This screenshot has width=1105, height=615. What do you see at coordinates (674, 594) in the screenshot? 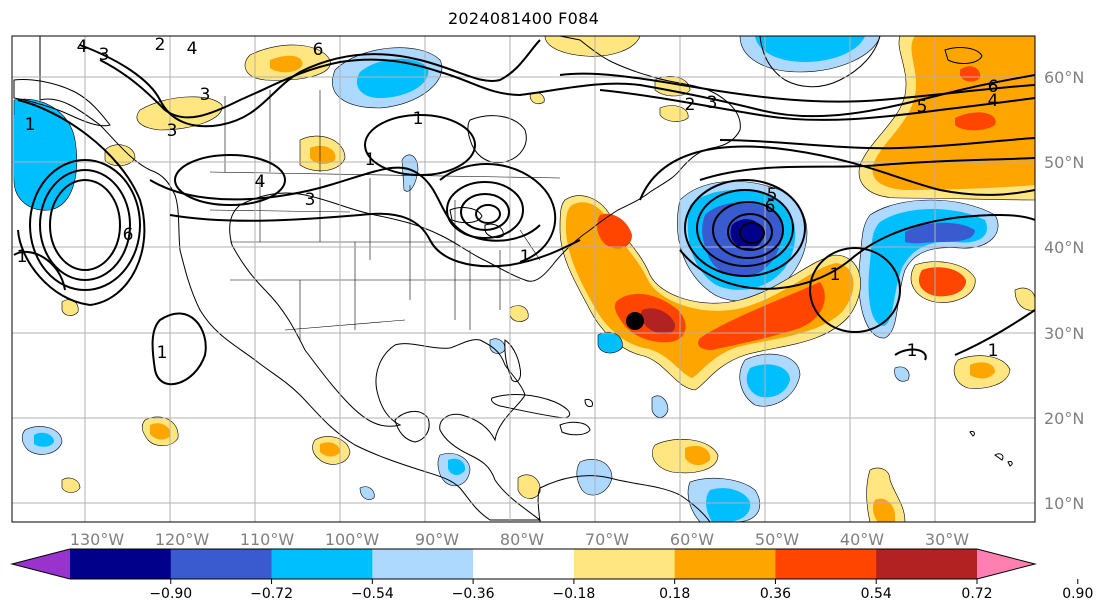
I see `colorbar-tick-label: 0.18` at bounding box center [674, 594].